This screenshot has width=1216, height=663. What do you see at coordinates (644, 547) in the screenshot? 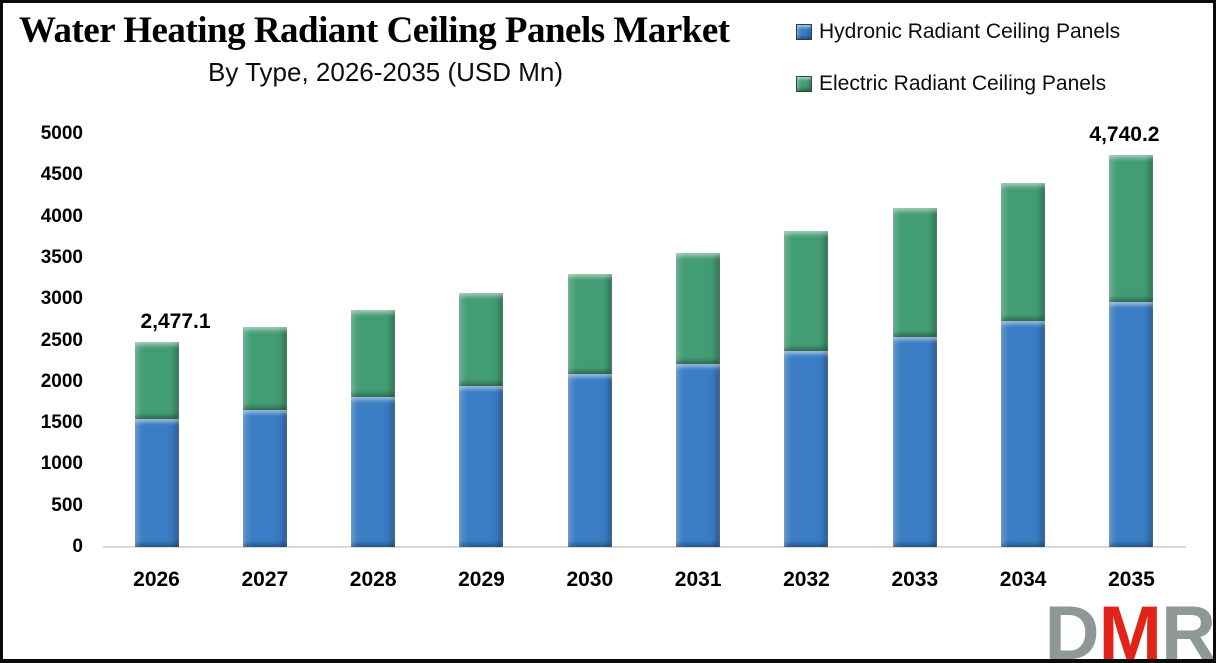
I see `x-axis-line` at bounding box center [644, 547].